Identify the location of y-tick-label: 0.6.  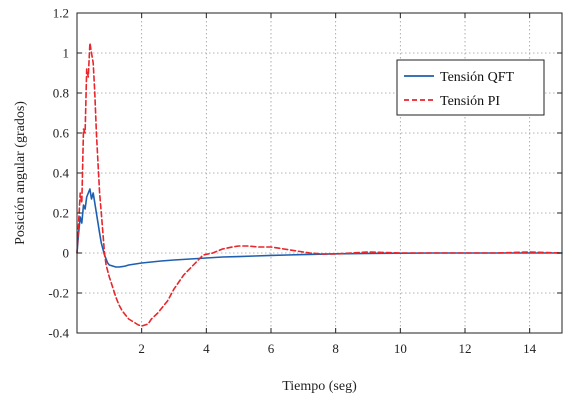
(61, 133).